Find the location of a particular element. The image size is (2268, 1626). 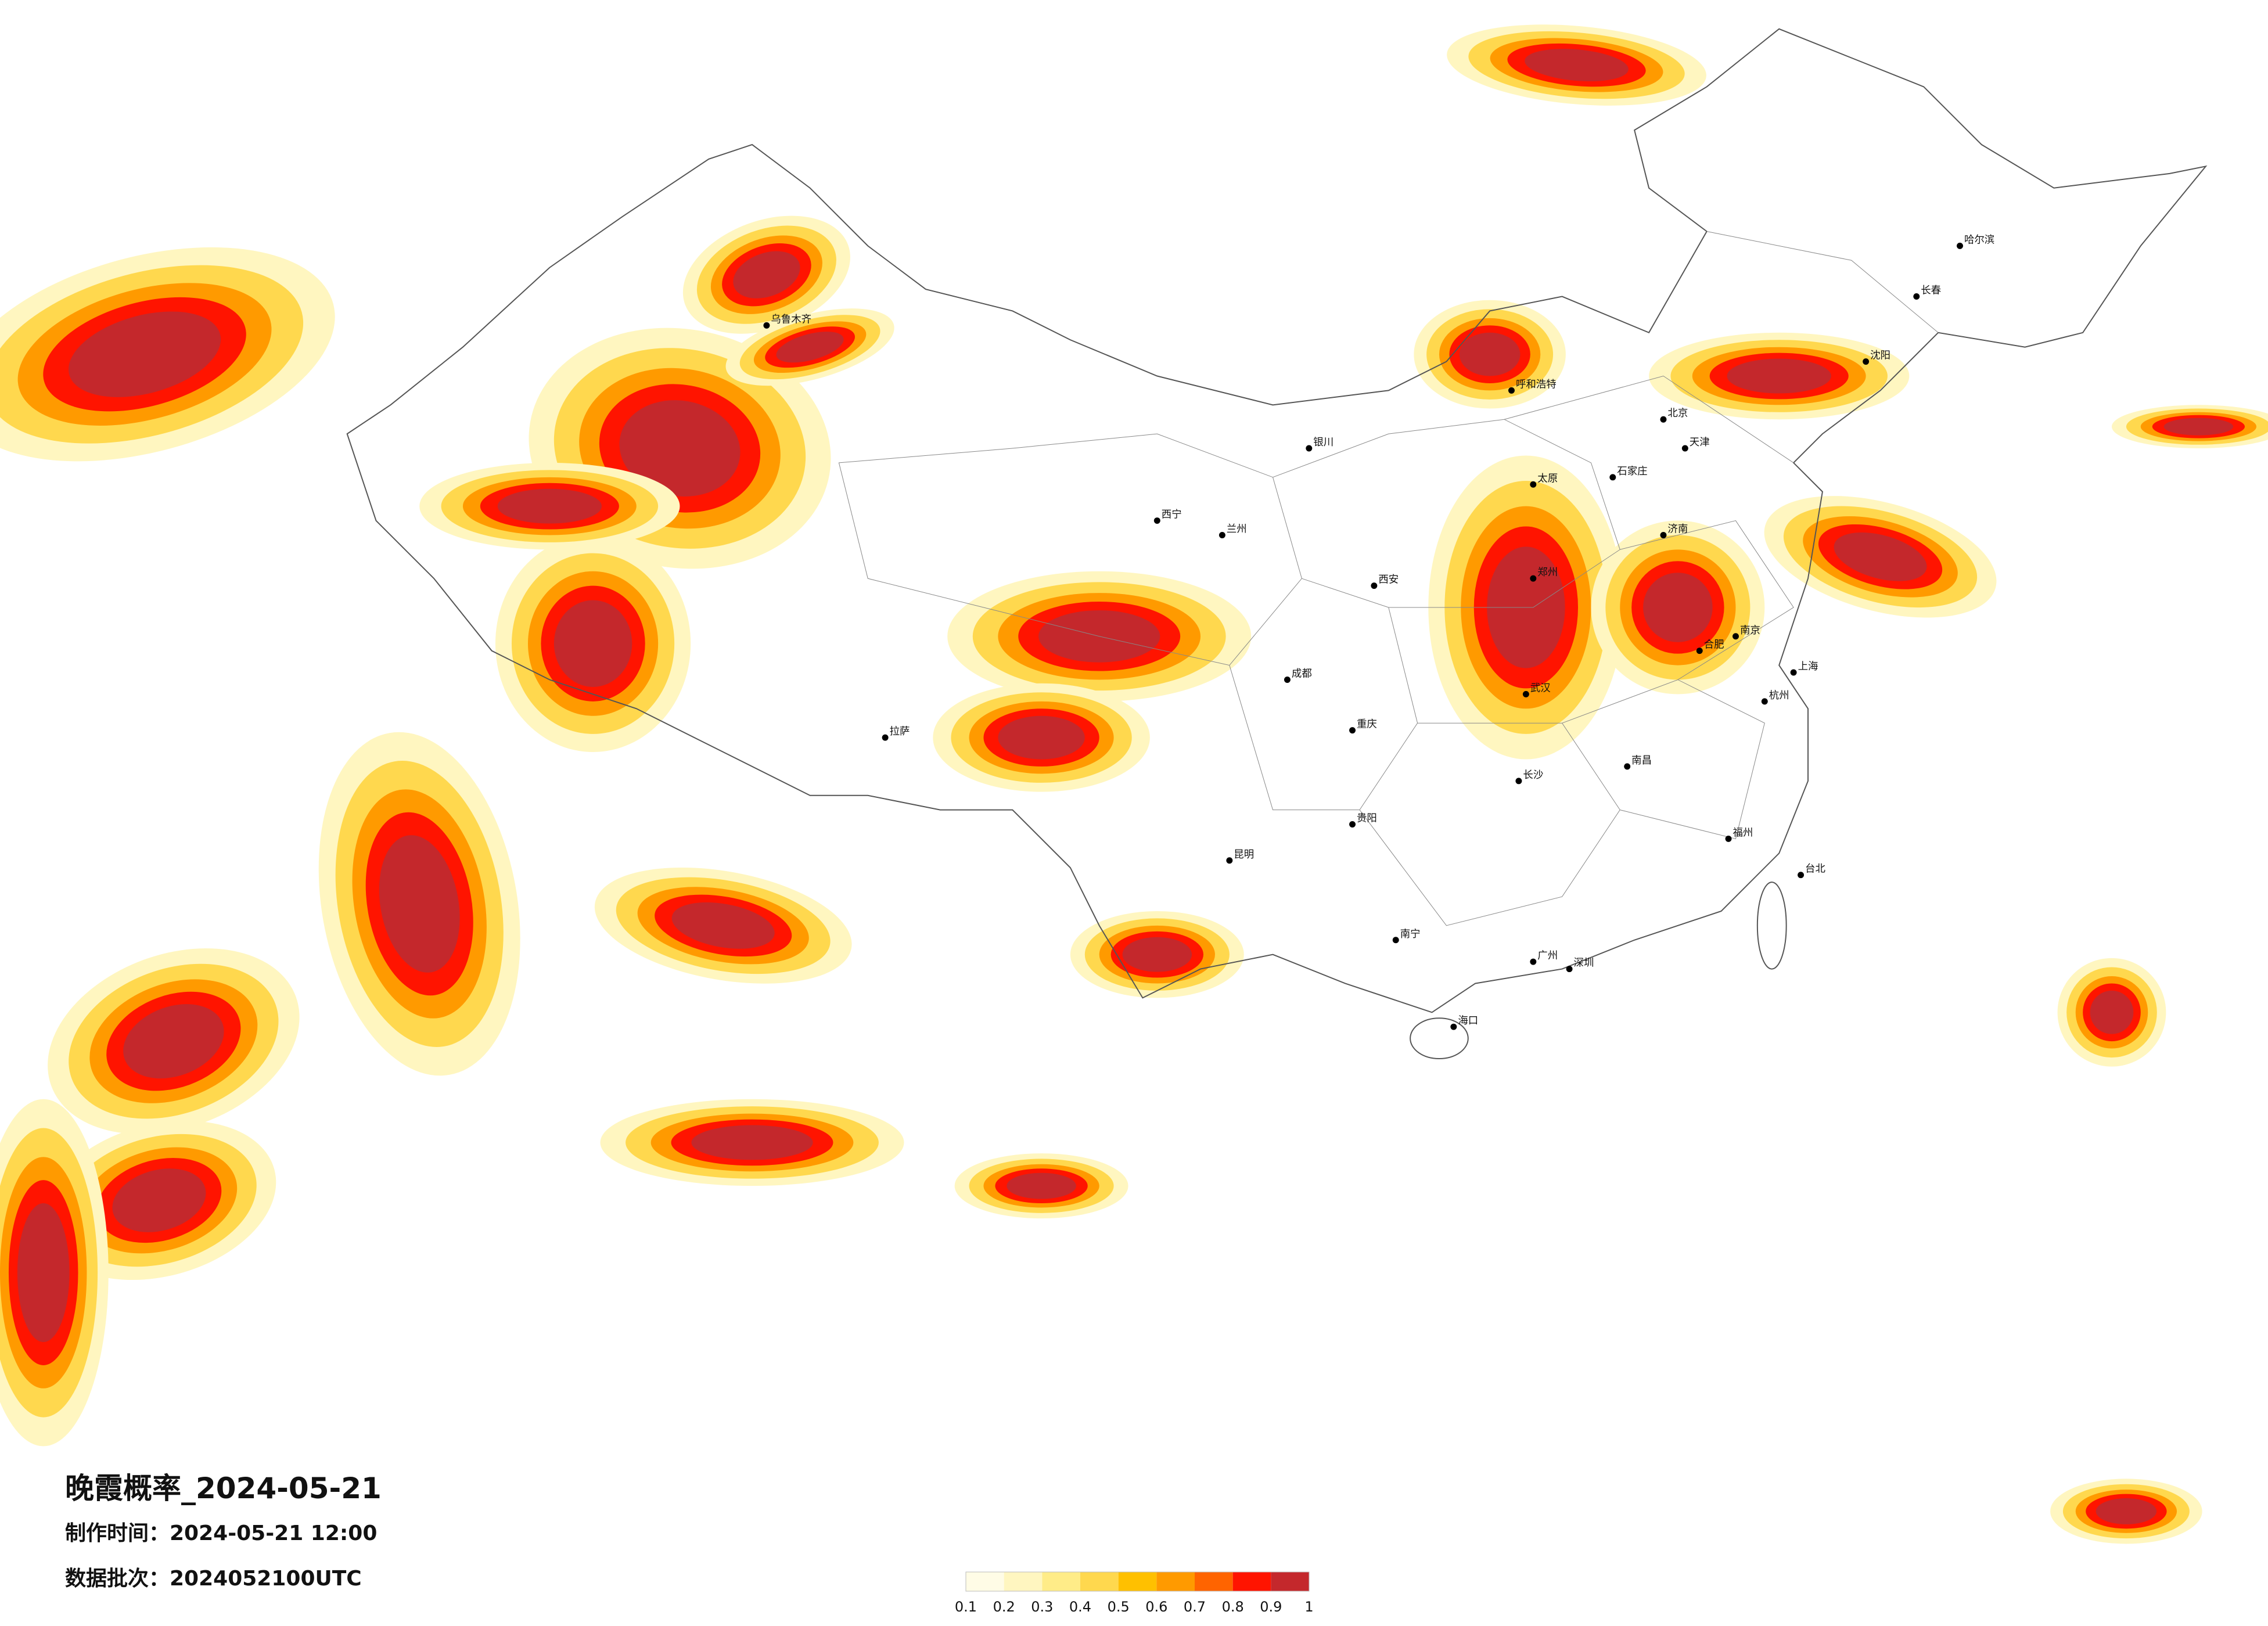

city-label: 郑州 is located at coordinates (1547, 572).